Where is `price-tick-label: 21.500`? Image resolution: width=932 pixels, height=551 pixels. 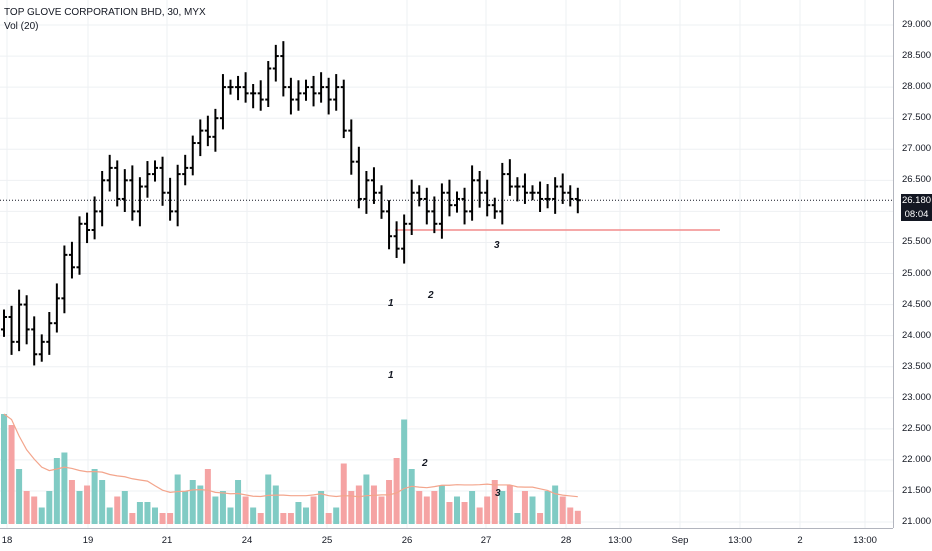 price-tick-label: 21.500 is located at coordinates (917, 490).